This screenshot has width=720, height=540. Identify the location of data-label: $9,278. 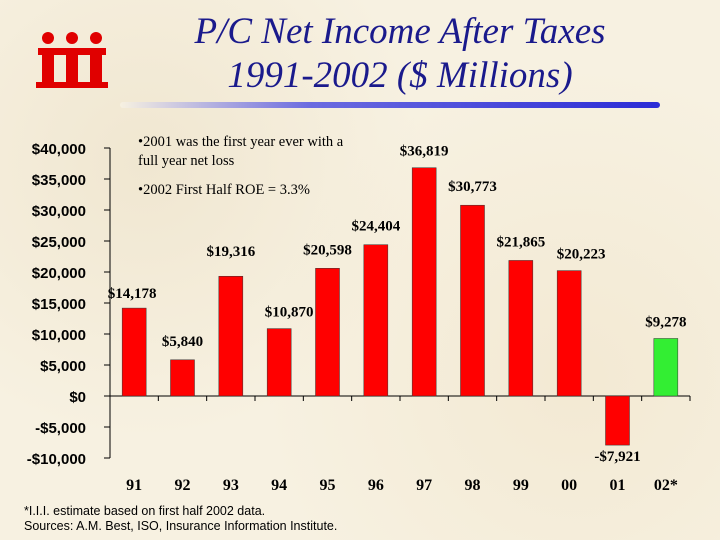
(665, 322).